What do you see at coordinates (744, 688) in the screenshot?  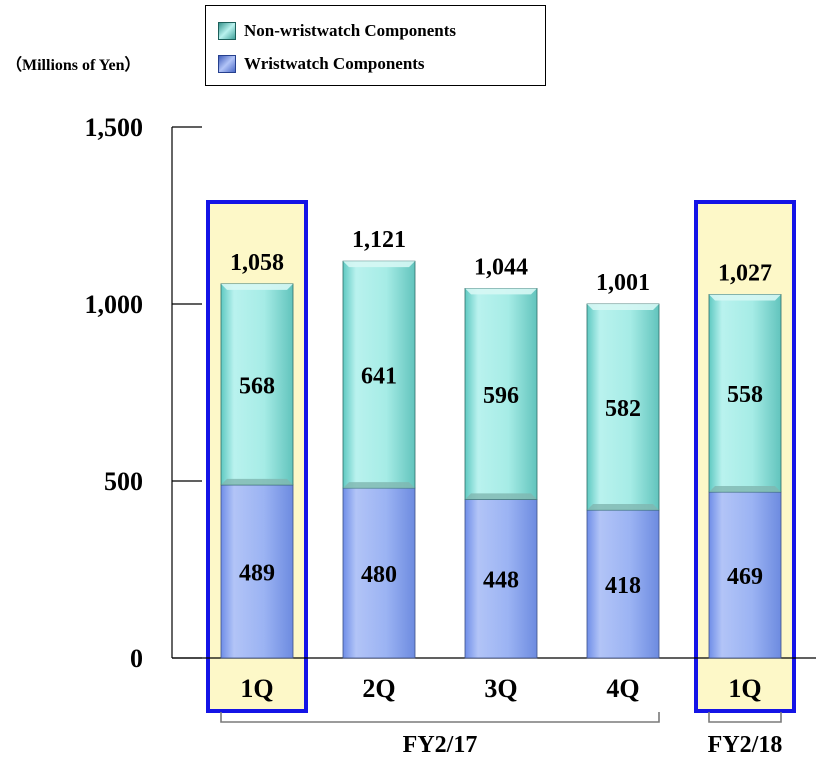 I see `category-label-4: 1Q` at bounding box center [744, 688].